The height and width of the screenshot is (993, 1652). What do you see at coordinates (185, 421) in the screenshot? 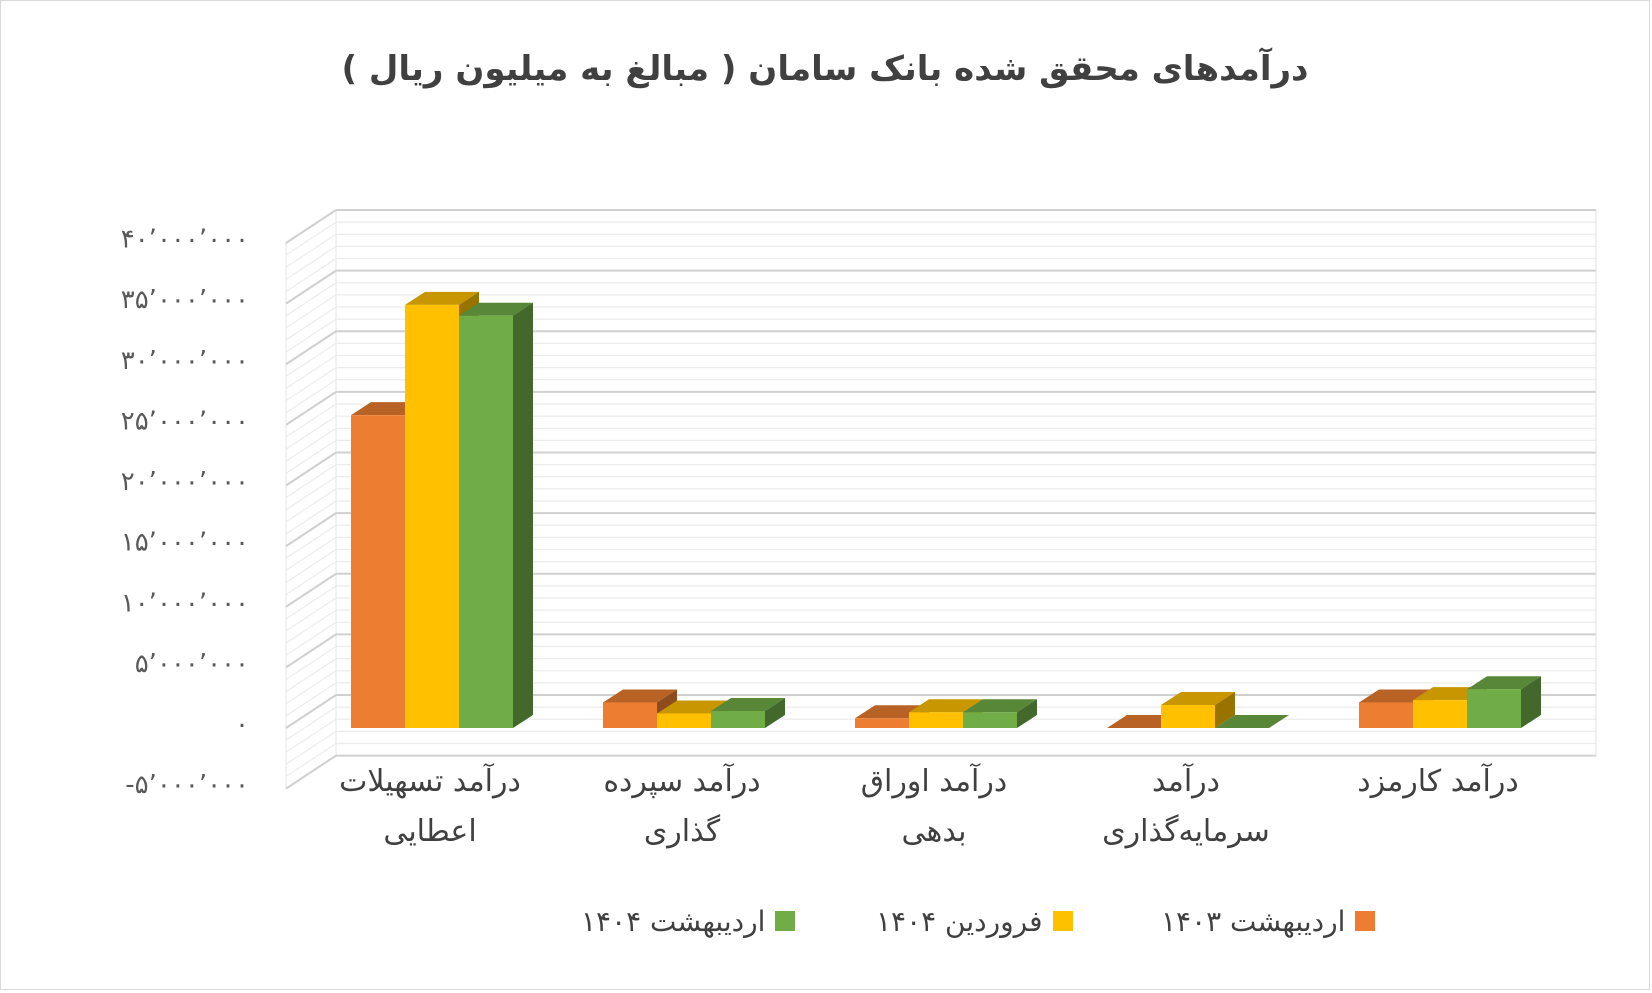
I see `y-tick-label: ۲۵٬۰۰۰٬۰۰۰` at bounding box center [185, 421].